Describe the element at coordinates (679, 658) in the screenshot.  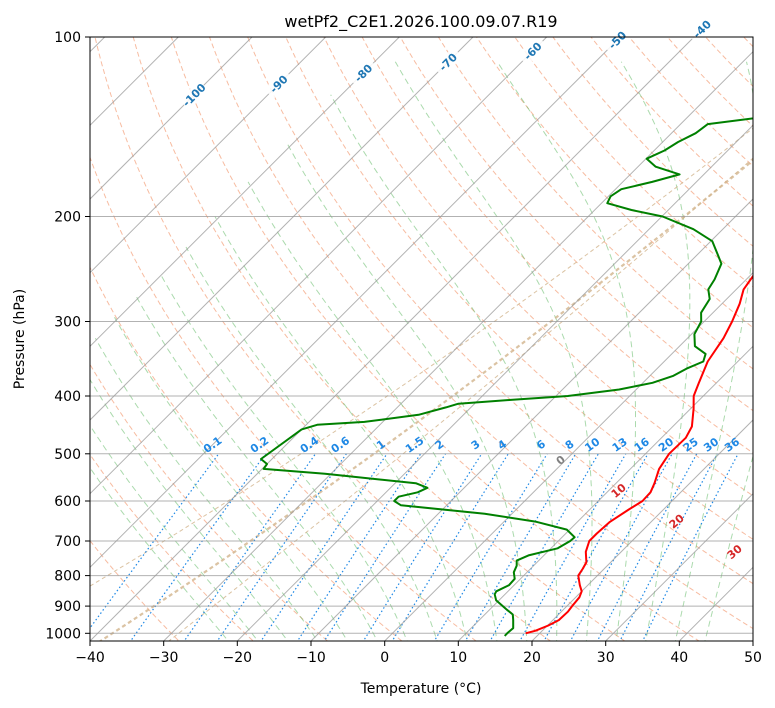
I see `x-tick-label: 40` at that location.